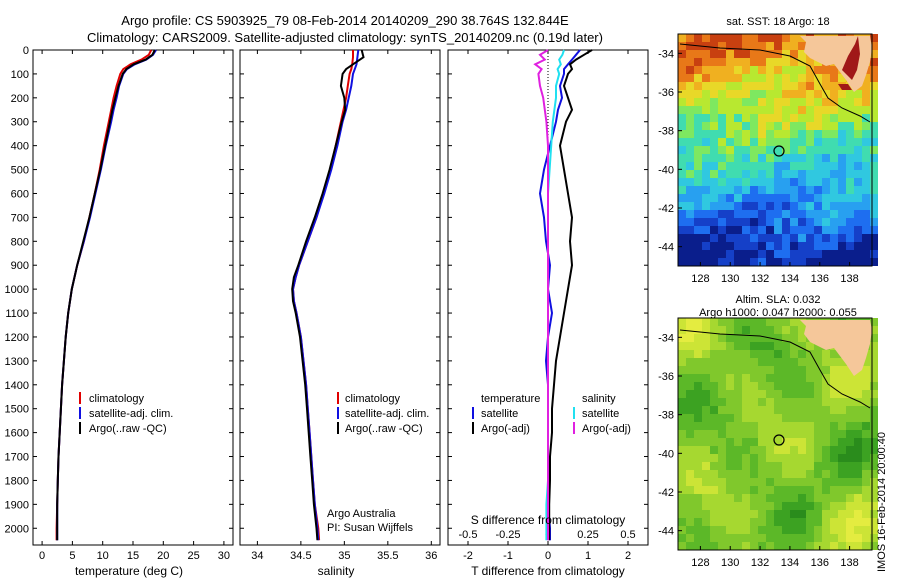  What do you see at coordinates (129, 571) in the screenshot?
I see `temperature-xlabel: temperature (deg C)` at bounding box center [129, 571].